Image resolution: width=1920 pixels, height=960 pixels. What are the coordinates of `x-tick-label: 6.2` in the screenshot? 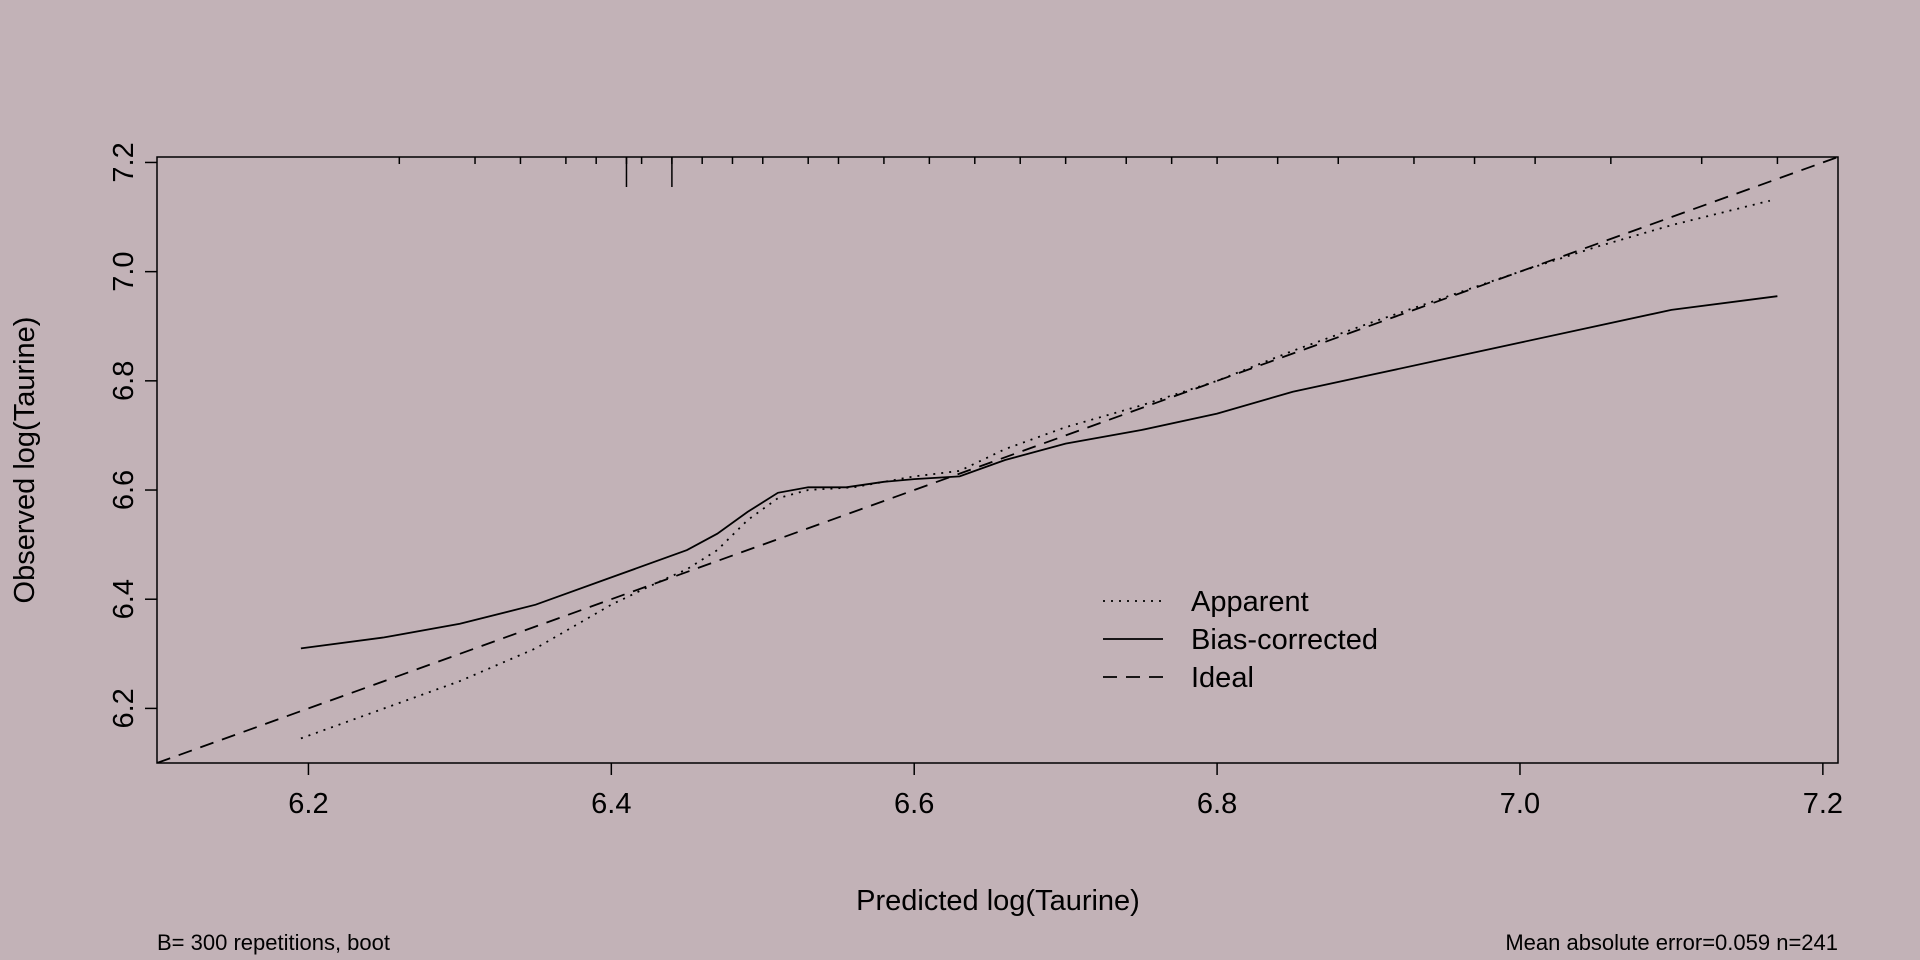 It's located at (308, 804).